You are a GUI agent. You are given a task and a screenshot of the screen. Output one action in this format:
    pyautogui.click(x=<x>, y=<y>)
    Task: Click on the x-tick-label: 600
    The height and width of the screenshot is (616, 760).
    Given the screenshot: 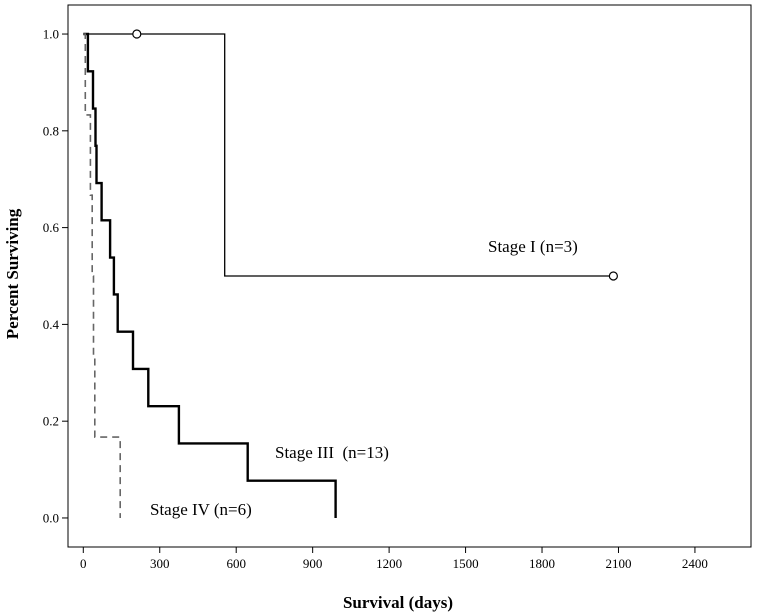 What is the action you would take?
    pyautogui.click(x=236, y=563)
    